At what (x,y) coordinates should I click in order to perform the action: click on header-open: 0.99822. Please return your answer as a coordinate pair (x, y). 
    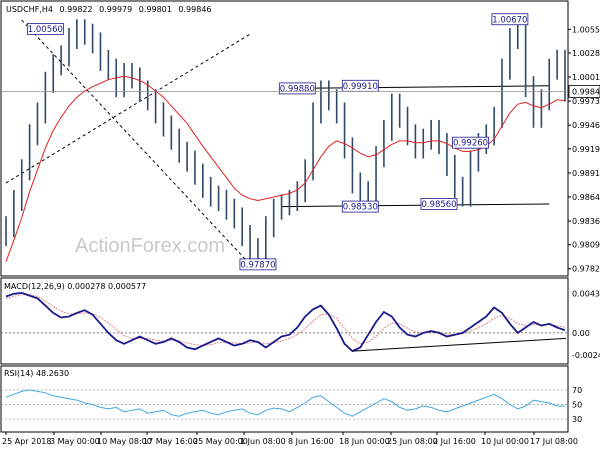
    Looking at the image, I should click on (76, 9).